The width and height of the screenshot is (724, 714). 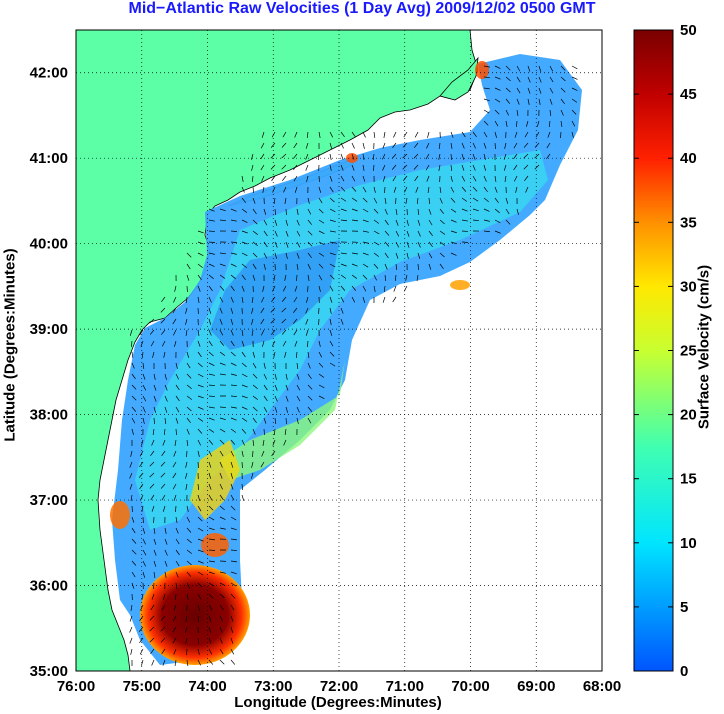 What do you see at coordinates (688, 30) in the screenshot?
I see `colorbar-tick-label: 50` at bounding box center [688, 30].